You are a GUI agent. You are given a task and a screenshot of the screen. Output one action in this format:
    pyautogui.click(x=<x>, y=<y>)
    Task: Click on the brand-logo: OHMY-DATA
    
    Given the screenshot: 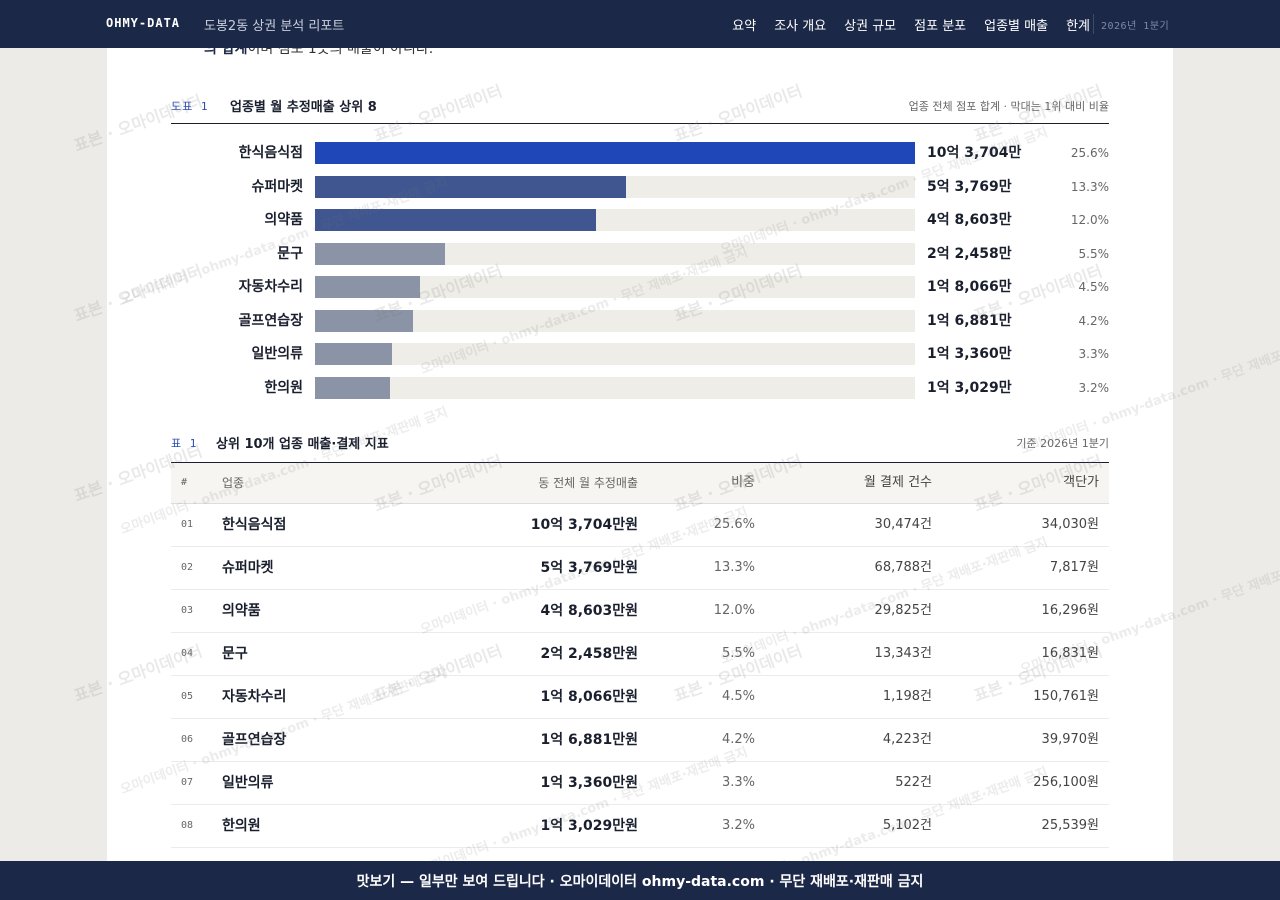 What is the action you would take?
    pyautogui.click(x=143, y=23)
    